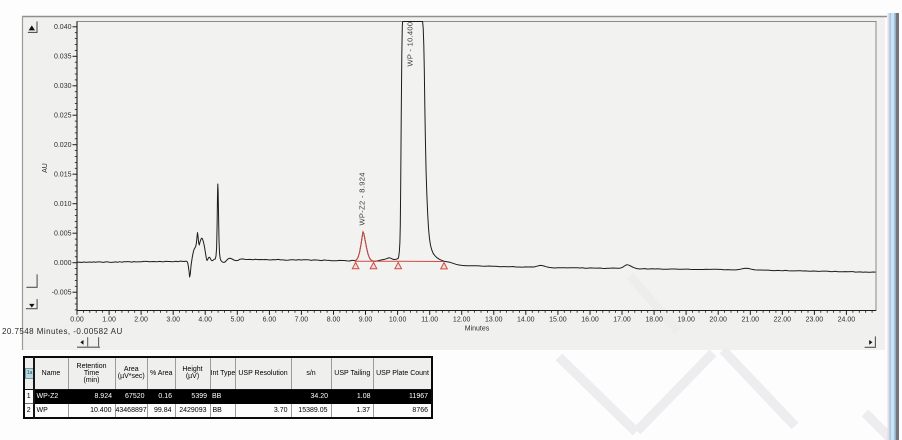 The width and height of the screenshot is (902, 440). I want to click on svg-text: 0.015, so click(63, 174).